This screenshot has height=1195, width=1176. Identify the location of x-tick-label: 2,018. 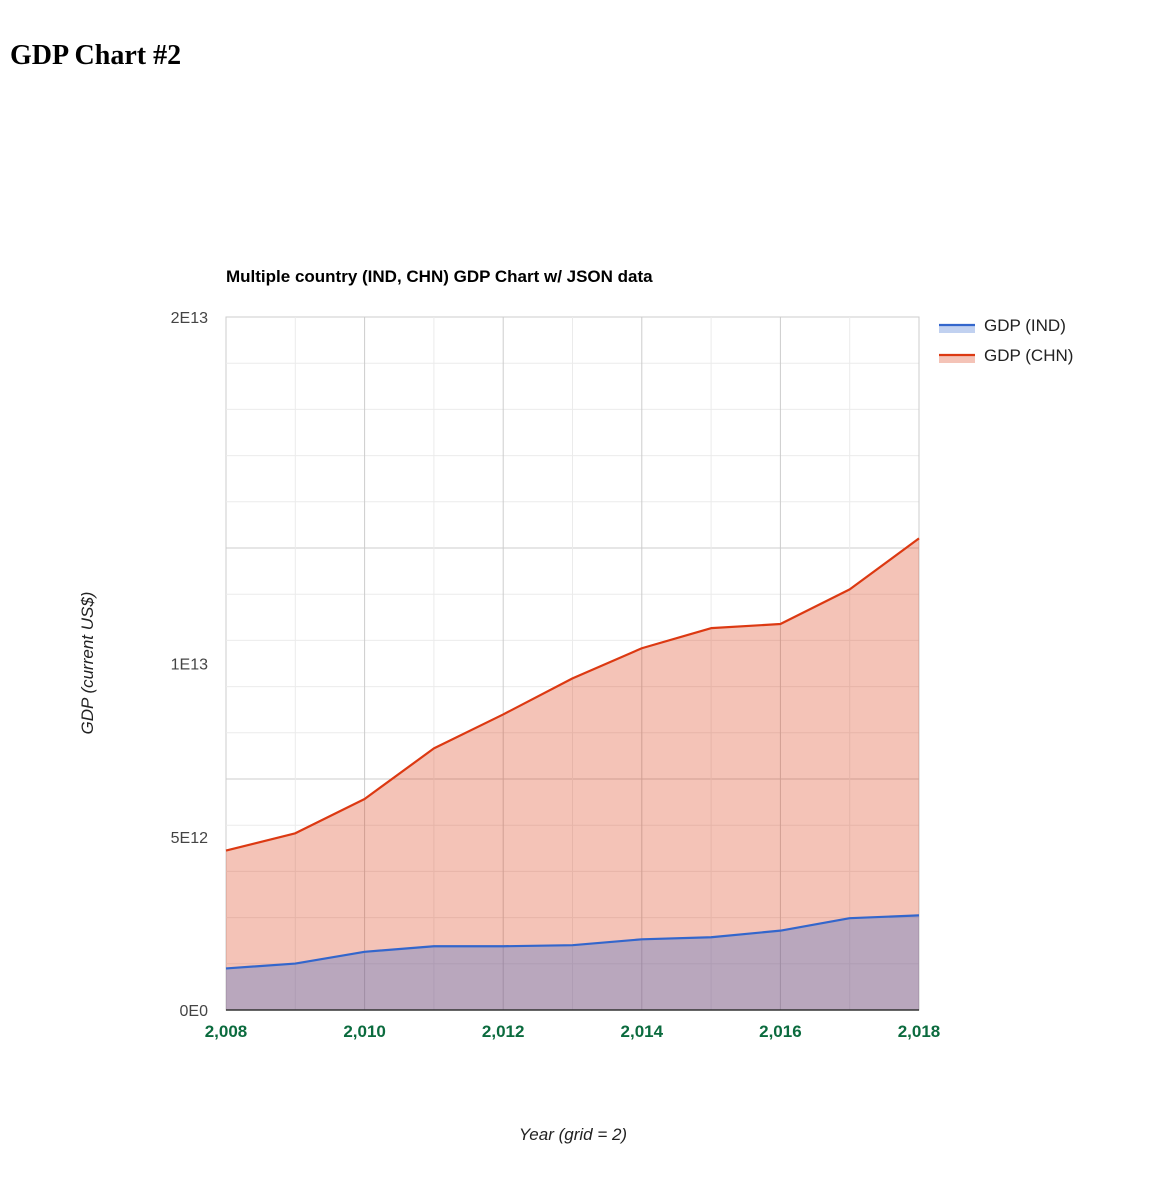
(919, 1031).